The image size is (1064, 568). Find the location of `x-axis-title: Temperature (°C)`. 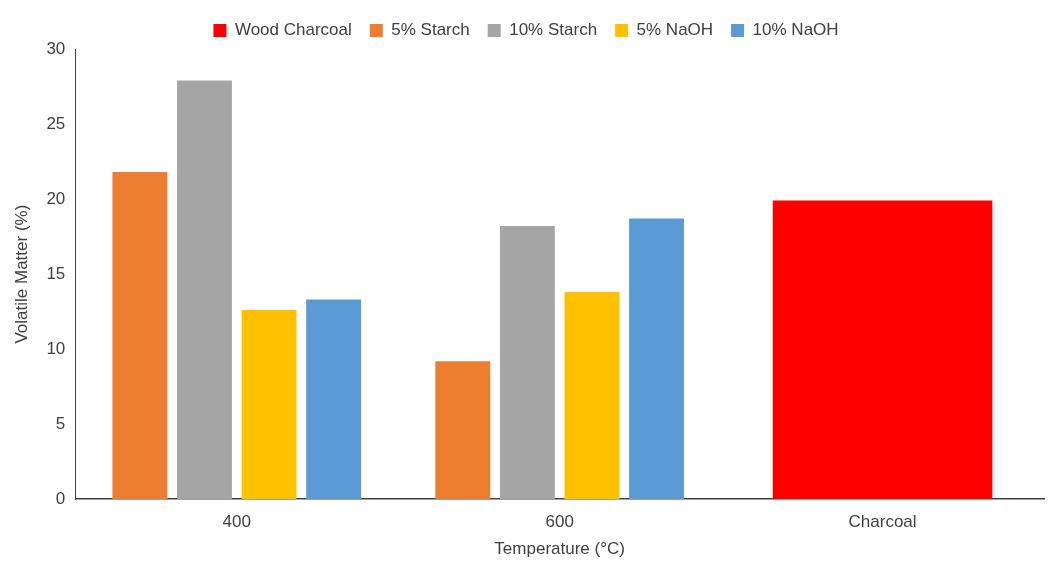

x-axis-title: Temperature (°C) is located at coordinates (559, 549).